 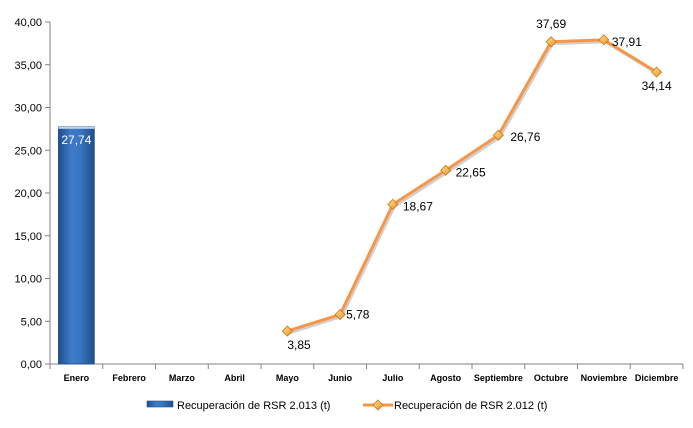 What do you see at coordinates (76, 127) in the screenshot?
I see `bar-highlight` at bounding box center [76, 127].